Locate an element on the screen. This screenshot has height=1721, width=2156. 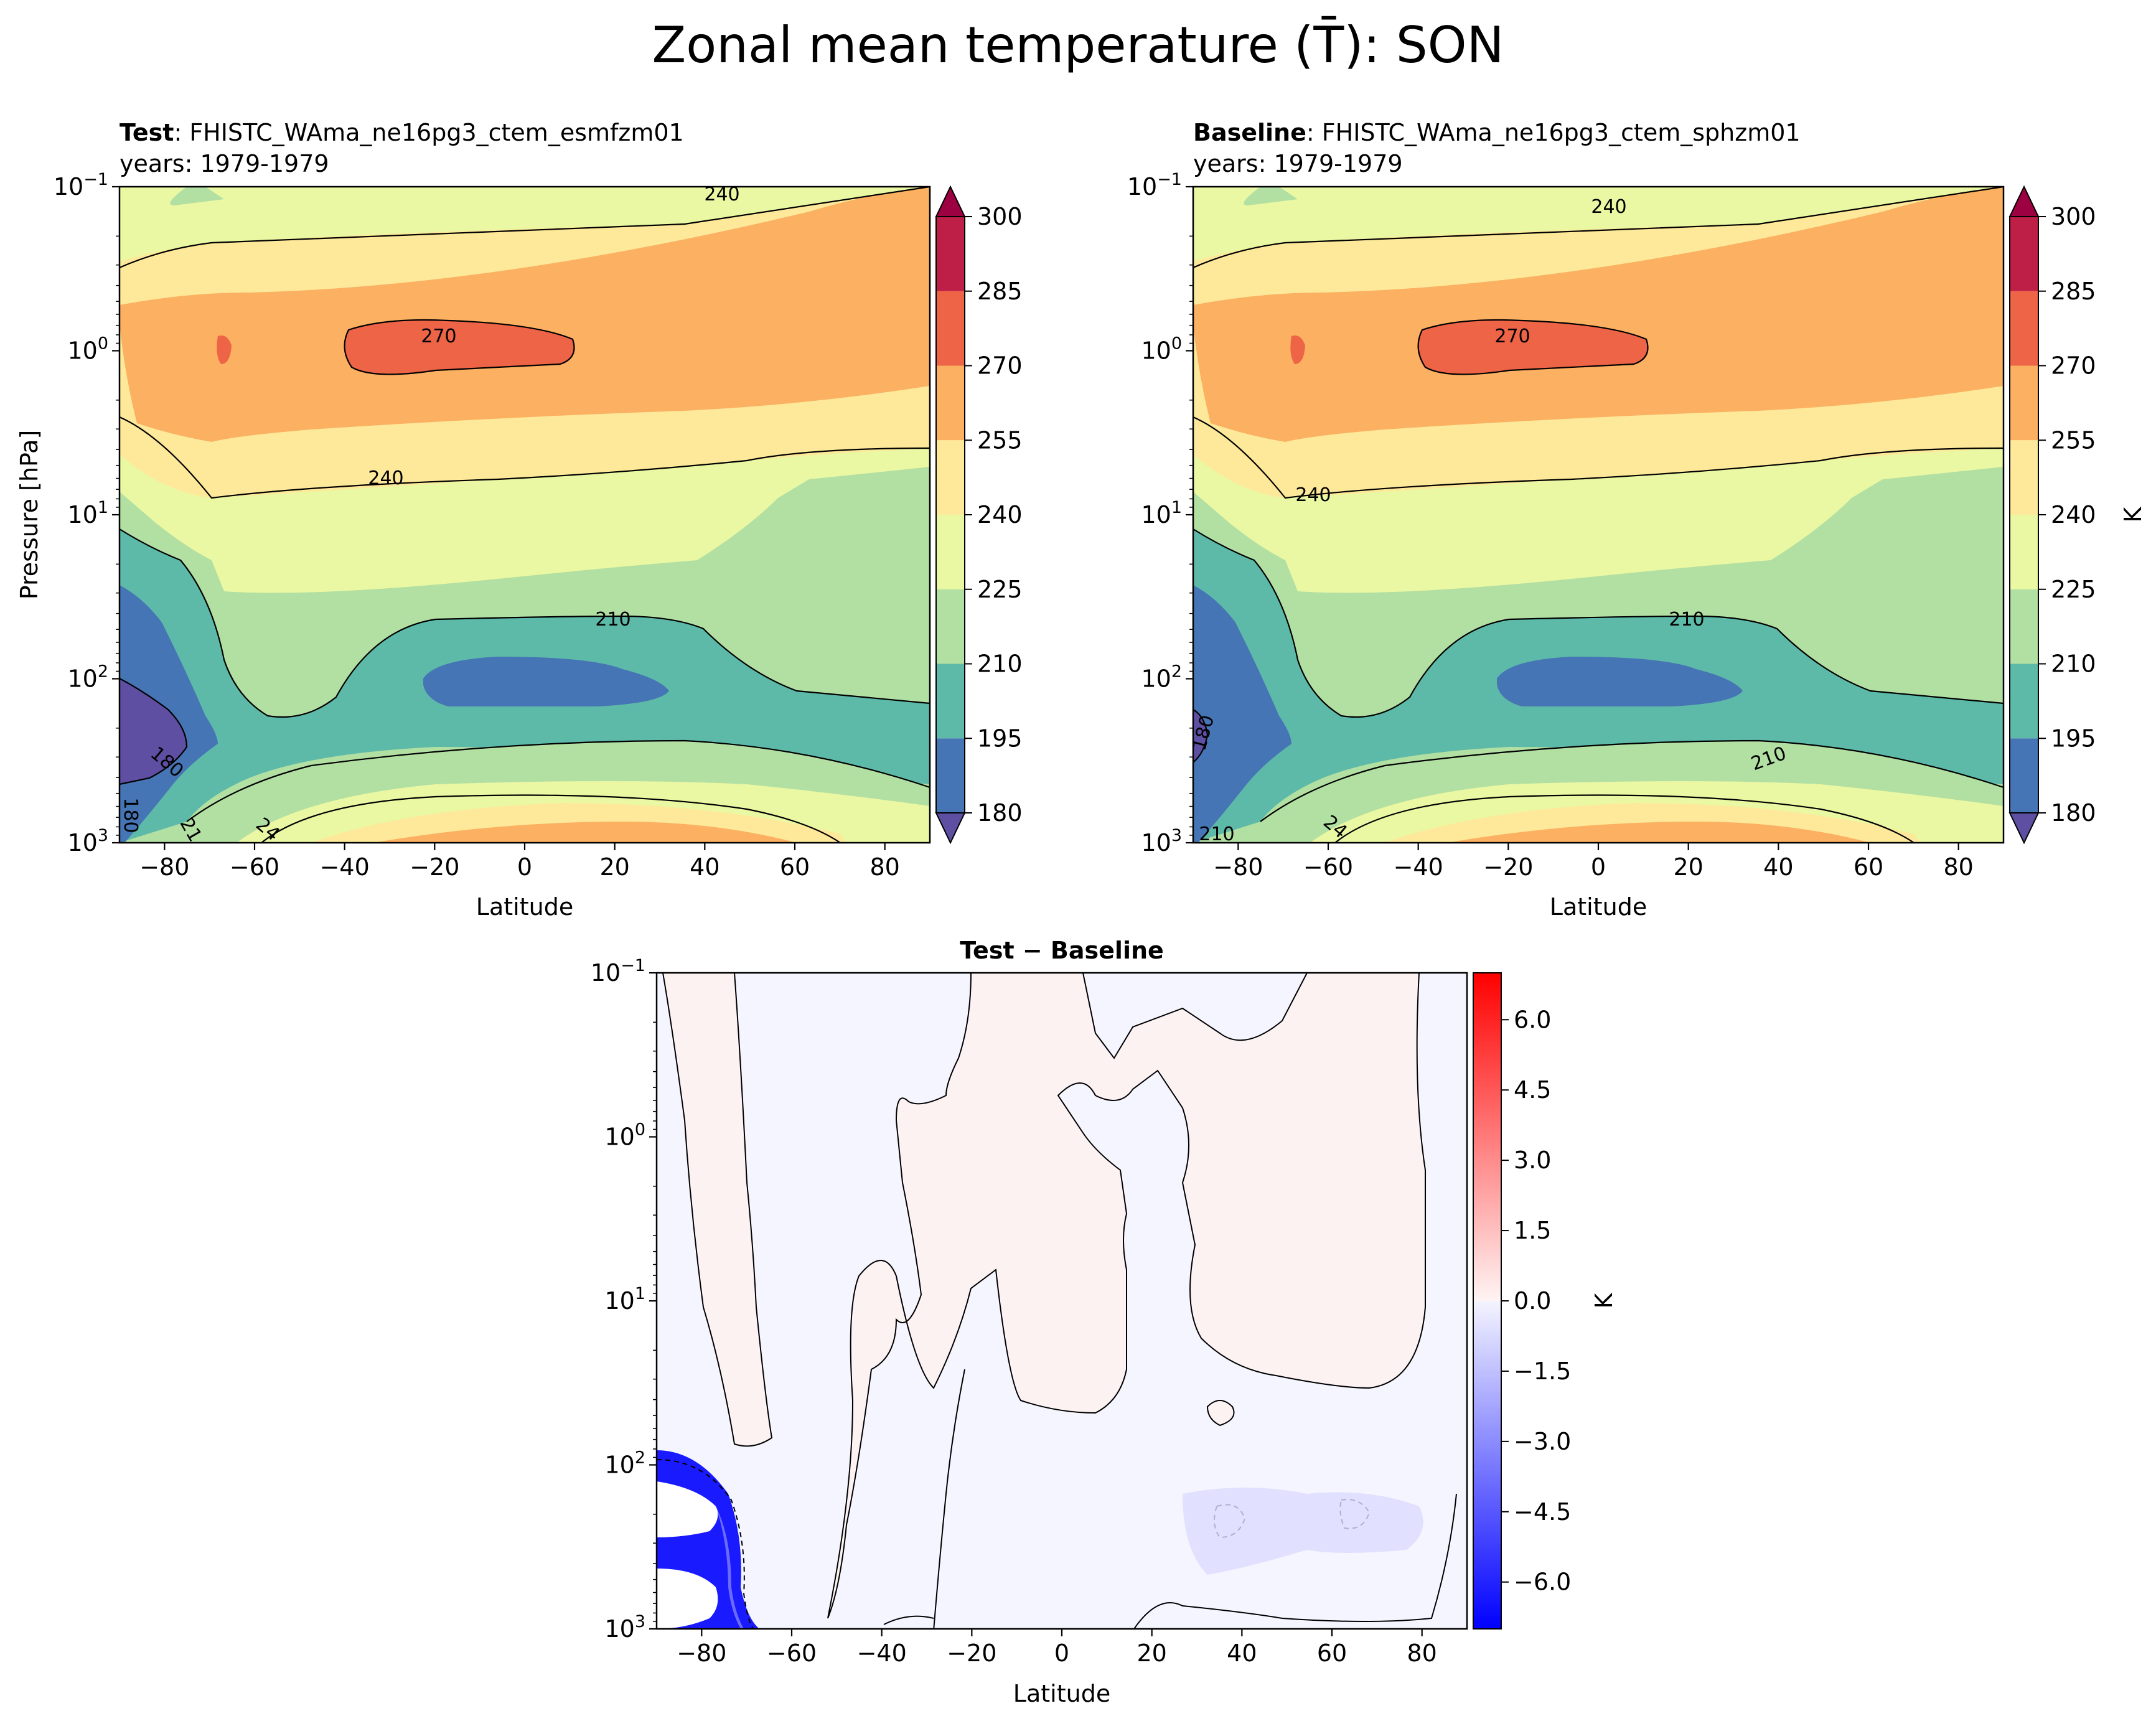
panel-baseline-title-bold: Baseline is located at coordinates (1249, 132).